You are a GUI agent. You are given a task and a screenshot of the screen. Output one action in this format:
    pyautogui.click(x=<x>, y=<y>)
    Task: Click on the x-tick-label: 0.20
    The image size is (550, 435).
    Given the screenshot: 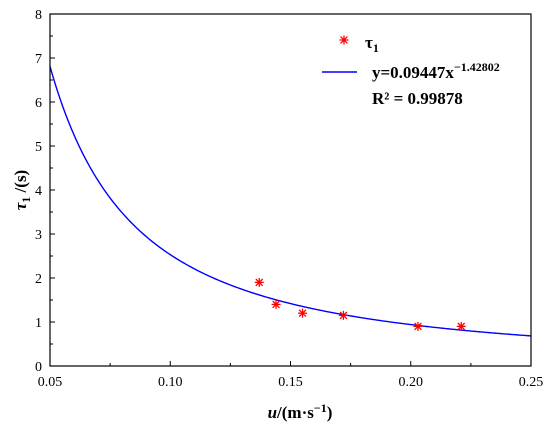 What is the action you would take?
    pyautogui.click(x=411, y=382)
    